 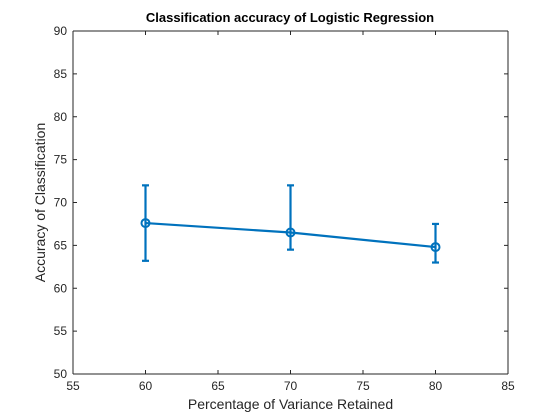 What do you see at coordinates (61, 245) in the screenshot?
I see `y-tick-label: 65` at bounding box center [61, 245].